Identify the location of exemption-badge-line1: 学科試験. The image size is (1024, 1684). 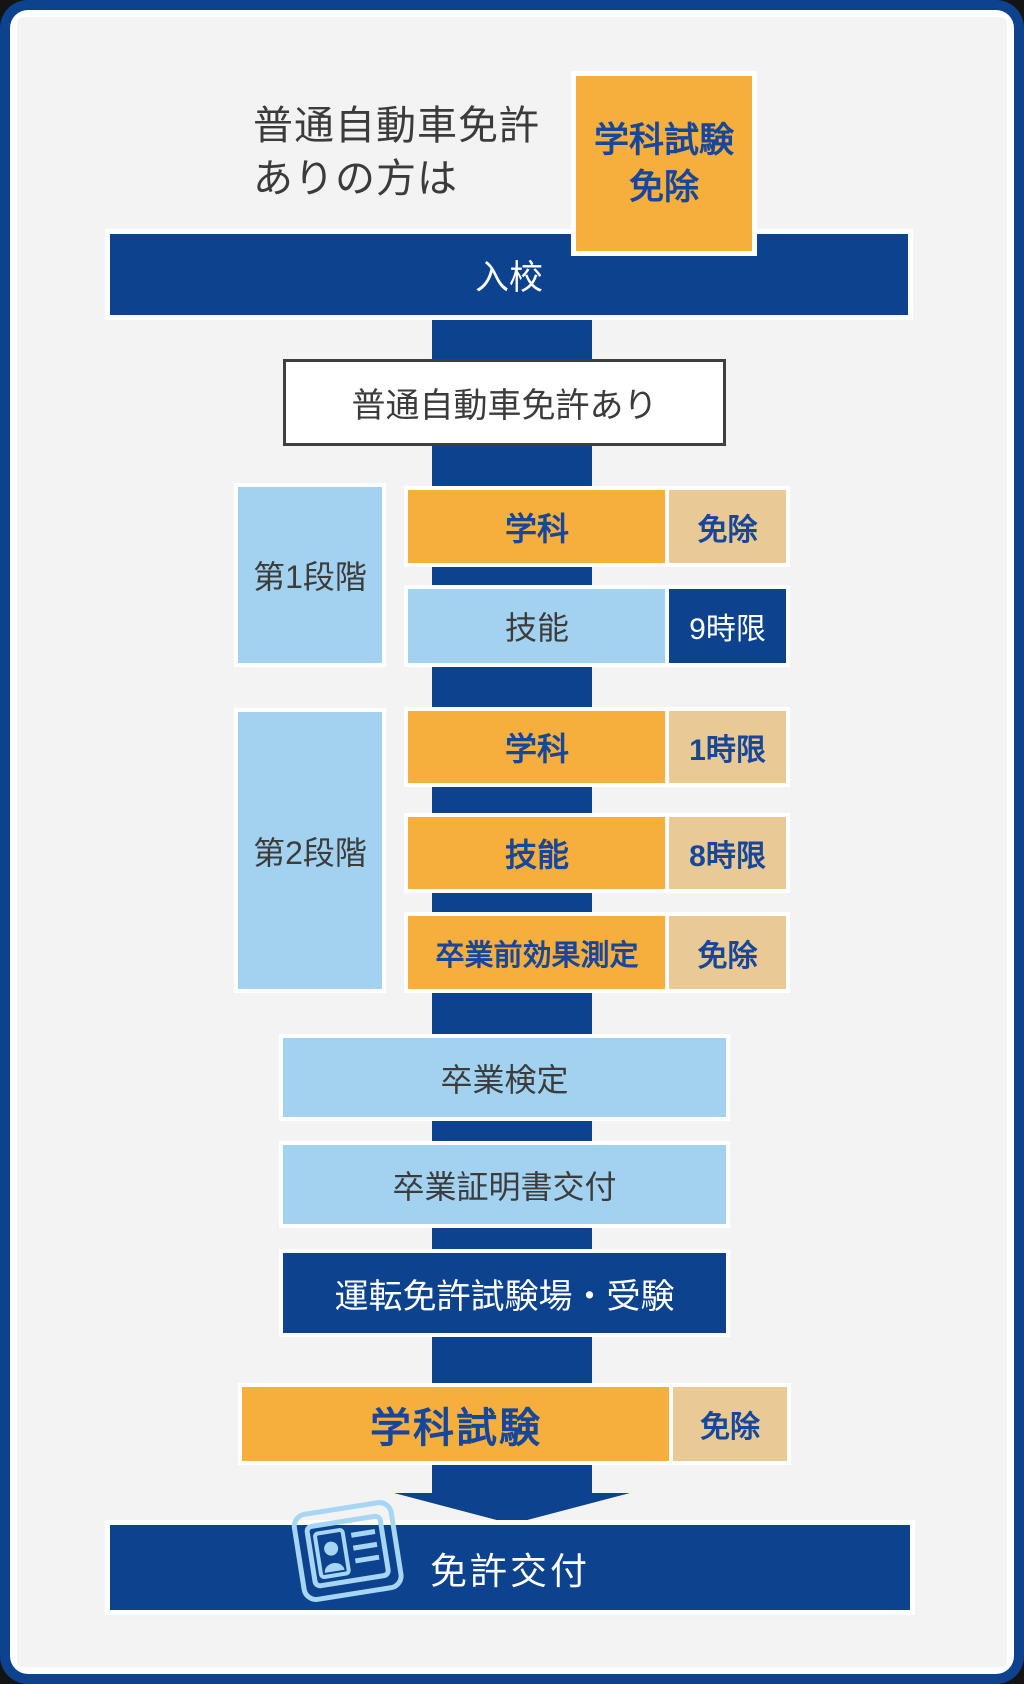
(663, 140).